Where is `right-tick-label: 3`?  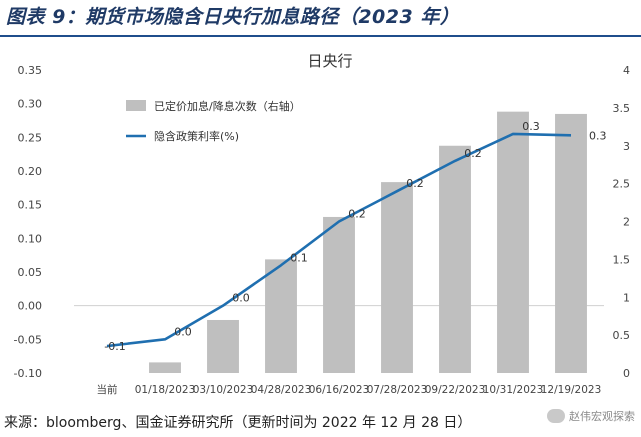
right-tick-label: 3 is located at coordinates (626, 146).